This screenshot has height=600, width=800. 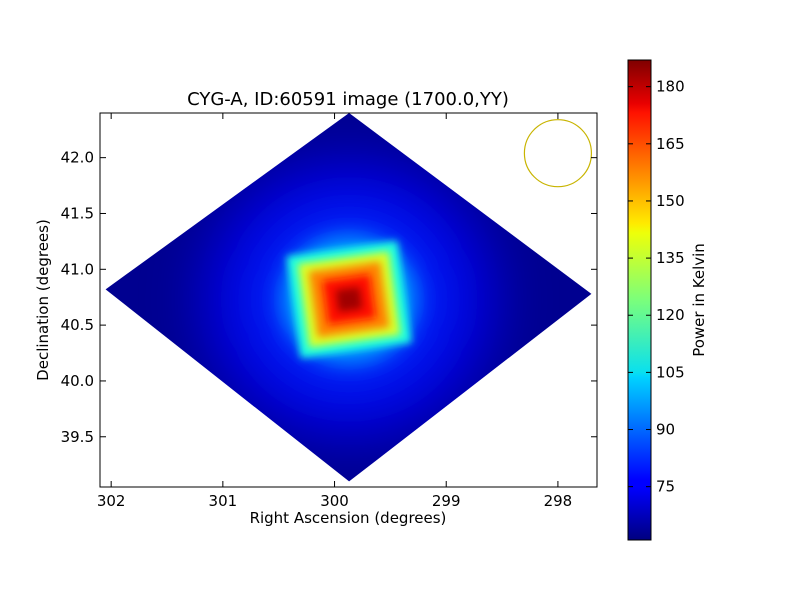 What do you see at coordinates (77, 158) in the screenshot?
I see `y-tick-label: 42.0` at bounding box center [77, 158].